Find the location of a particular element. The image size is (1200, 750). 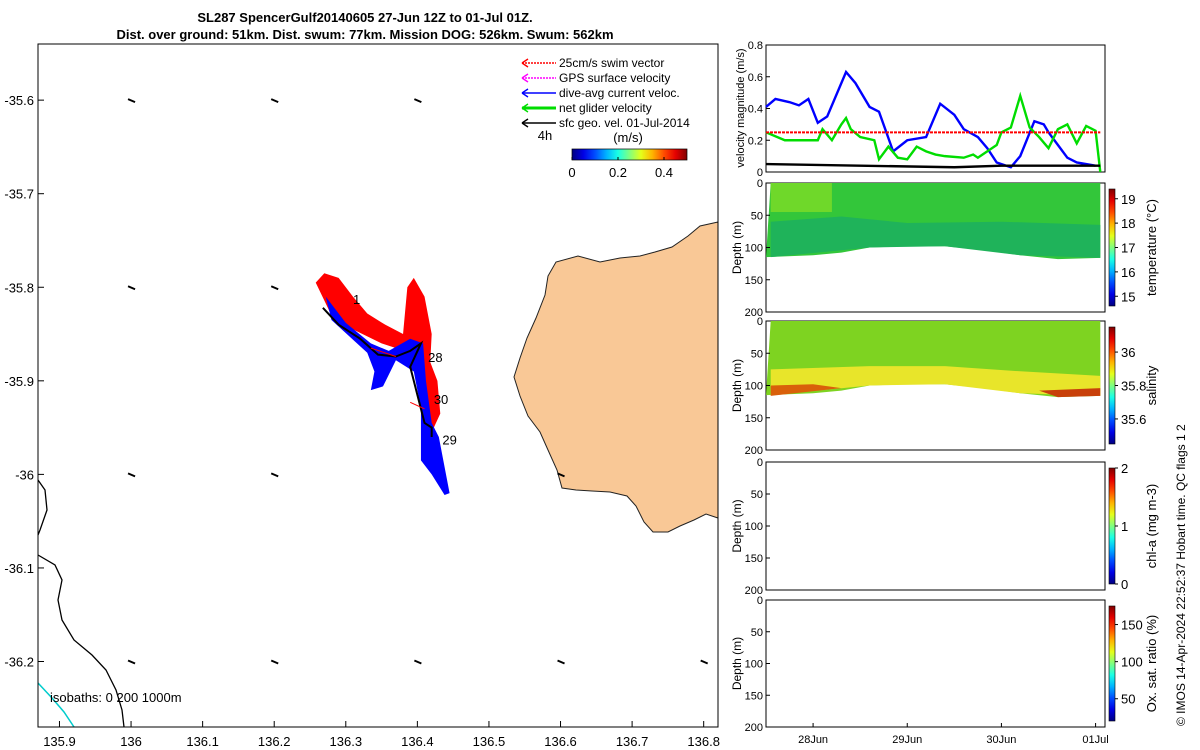

chl-a-colorbar-label: chl-a (mg m-3) is located at coordinates (1151, 526).